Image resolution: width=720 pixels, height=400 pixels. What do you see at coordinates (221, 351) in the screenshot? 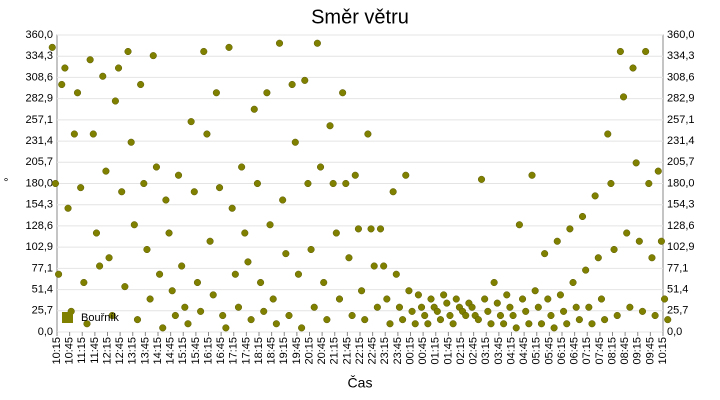
I see `x-tick-label: 16:45` at bounding box center [221, 351].